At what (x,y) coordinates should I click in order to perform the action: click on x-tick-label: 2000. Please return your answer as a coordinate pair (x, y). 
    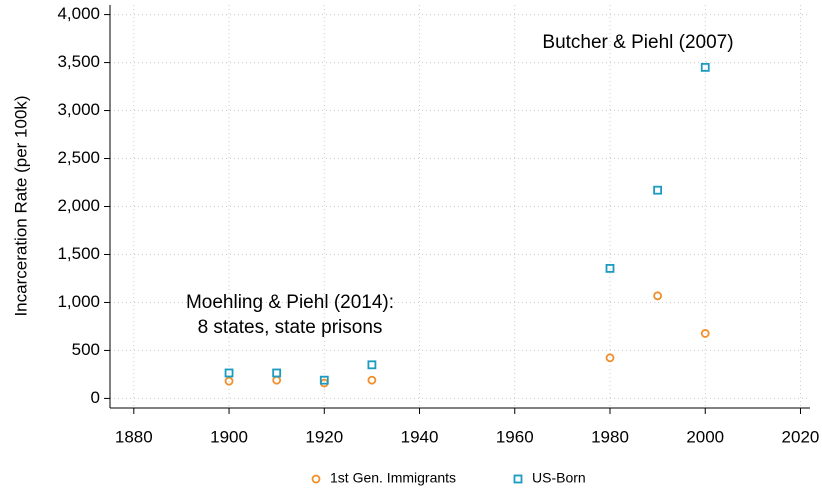
    Looking at the image, I should click on (705, 436).